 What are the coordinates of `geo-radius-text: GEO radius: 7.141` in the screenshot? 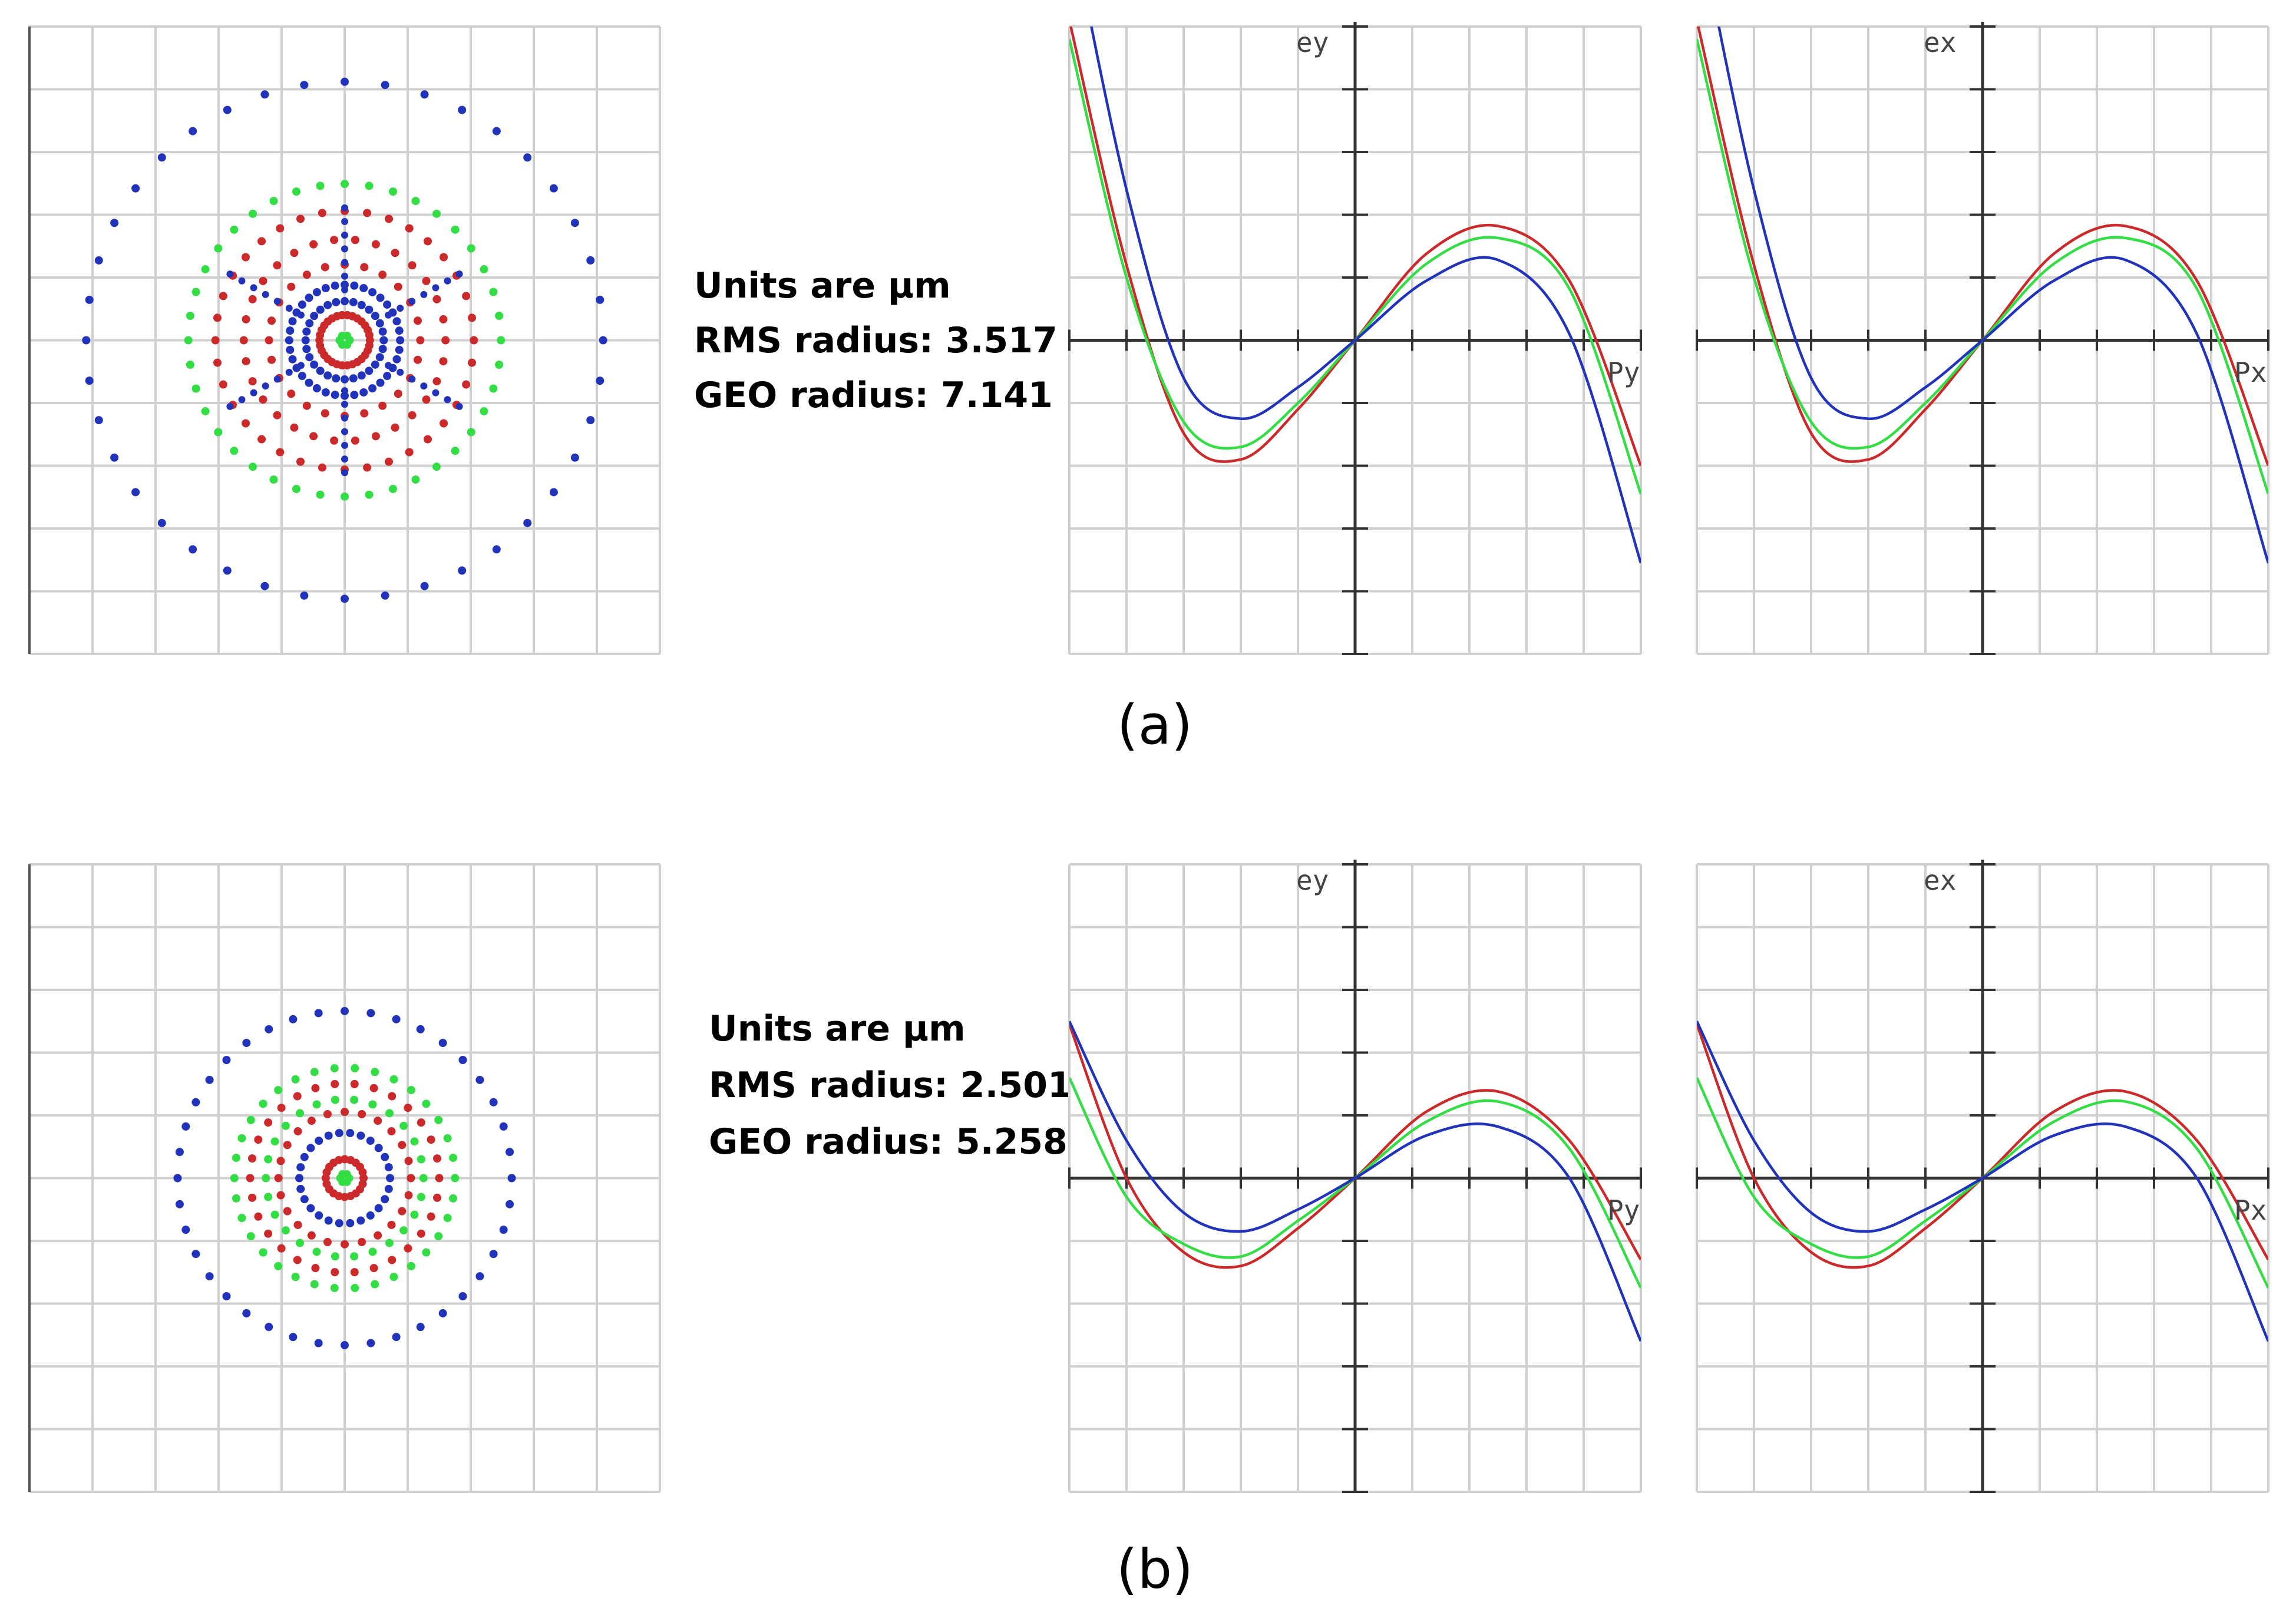 It's located at (873, 395).